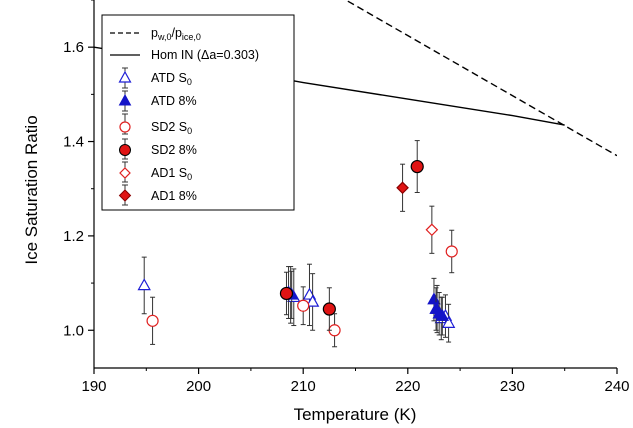  What do you see at coordinates (125, 127) in the screenshot?
I see `circle-open-marker` at bounding box center [125, 127].